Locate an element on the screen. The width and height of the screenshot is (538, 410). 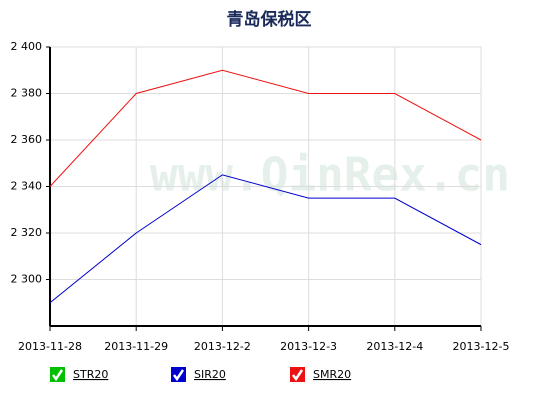
legend-item: SIR20 is located at coordinates (198, 374).